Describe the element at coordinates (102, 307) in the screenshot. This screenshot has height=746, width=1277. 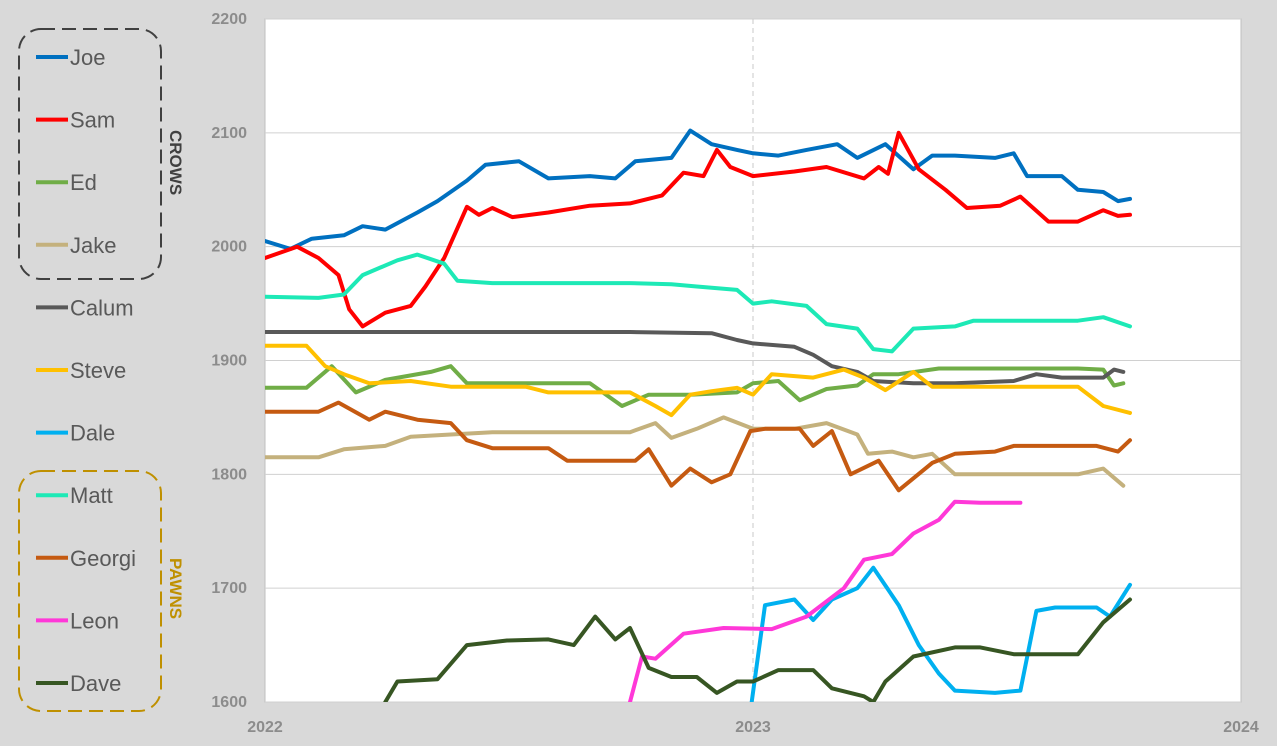
I see `legend-label-calum: Calum` at that location.